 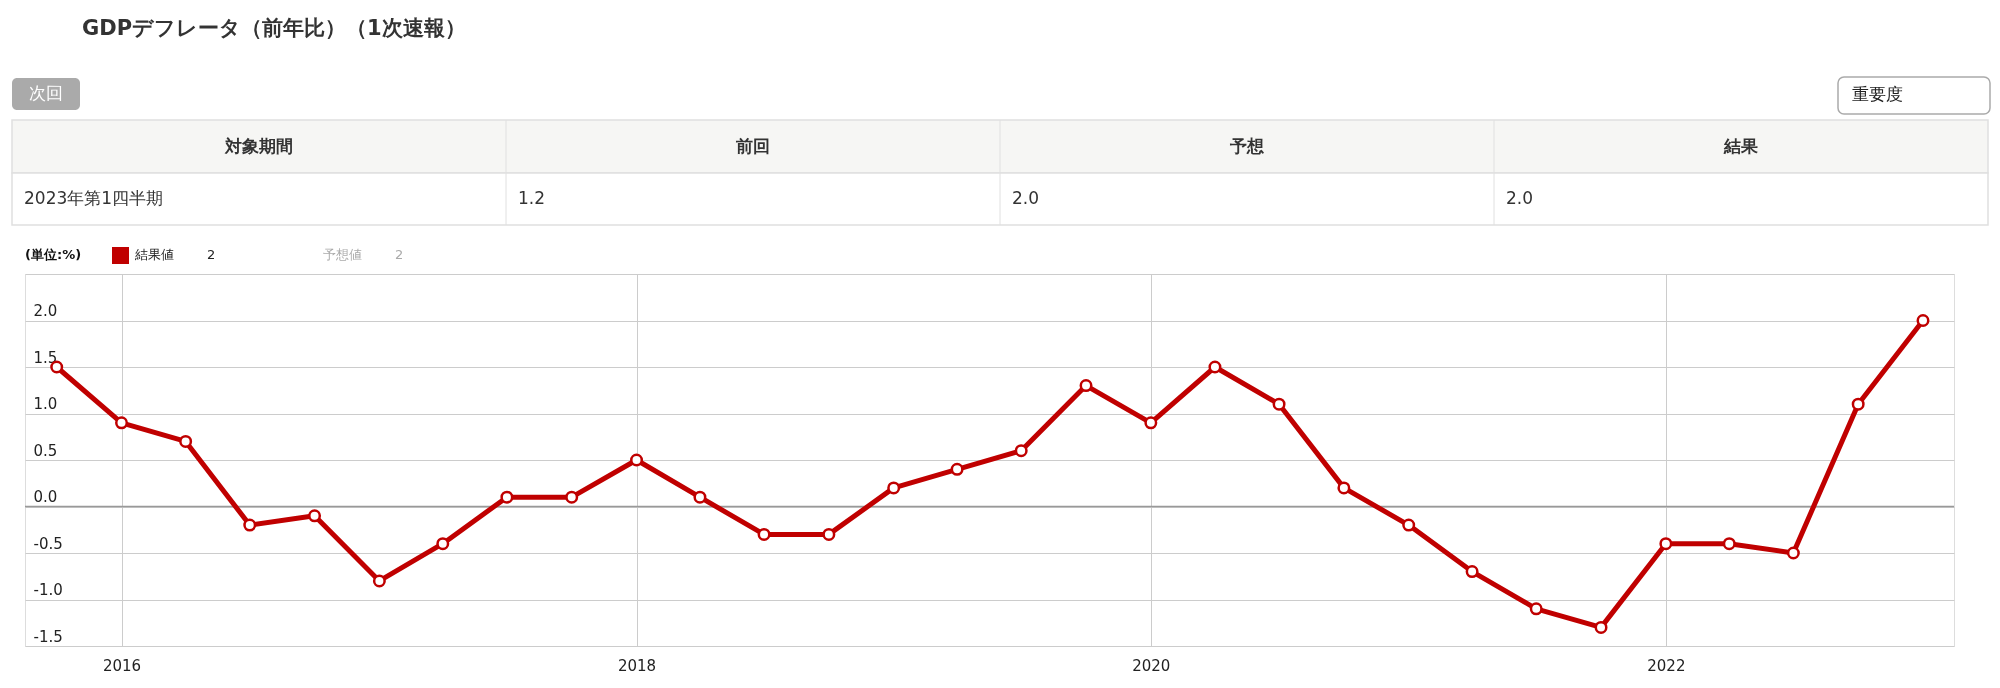 I want to click on text: 予想, so click(x=1247, y=146).